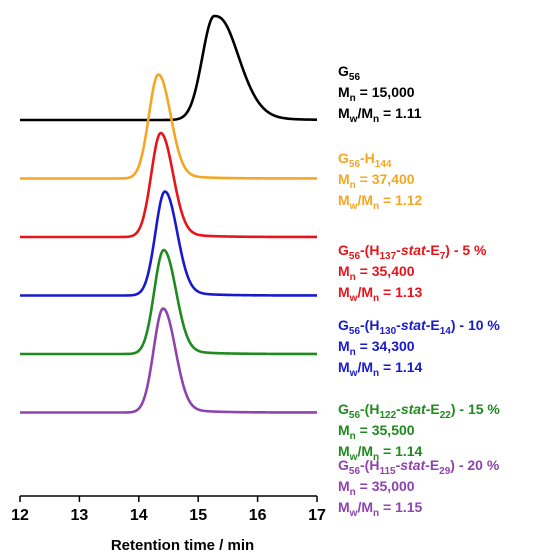 The image size is (535, 556). Describe the element at coordinates (376, 432) in the screenshot. I see `mn-value: Mn = 35,500` at that location.